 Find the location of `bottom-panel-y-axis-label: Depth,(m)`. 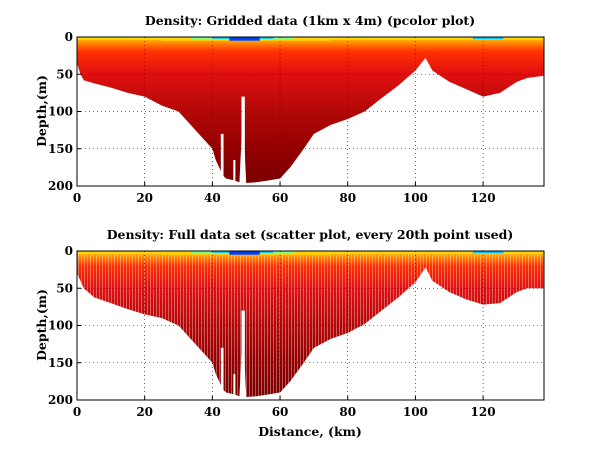

bottom-panel-y-axis-label: Depth,(m) is located at coordinates (41, 325).